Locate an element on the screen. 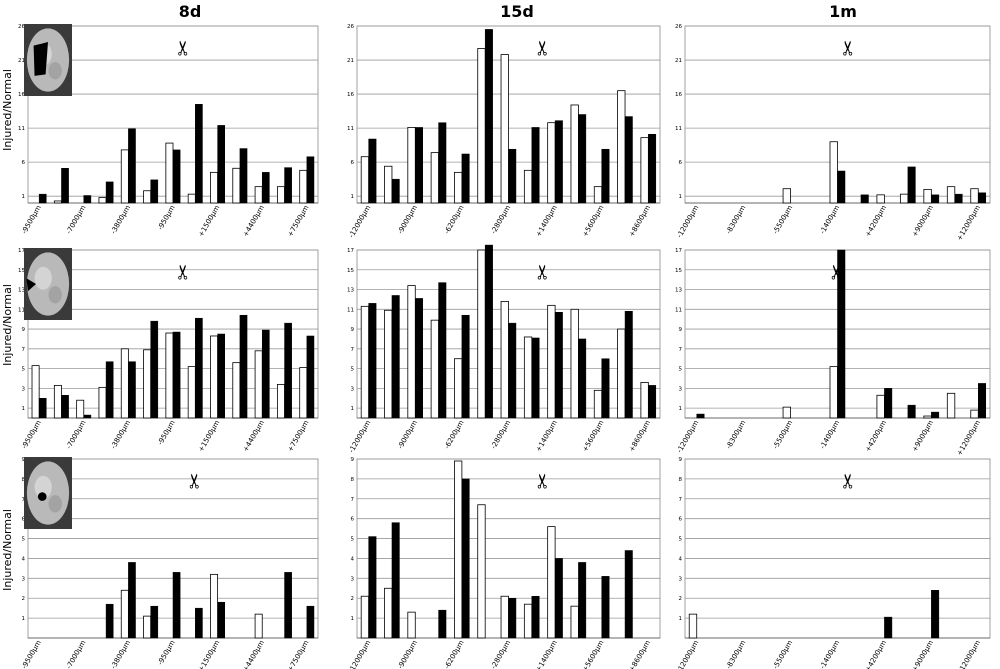 The width and height of the screenshot is (1000, 669). row3-ylabel: Injured/Normal is located at coordinates (7, 550).